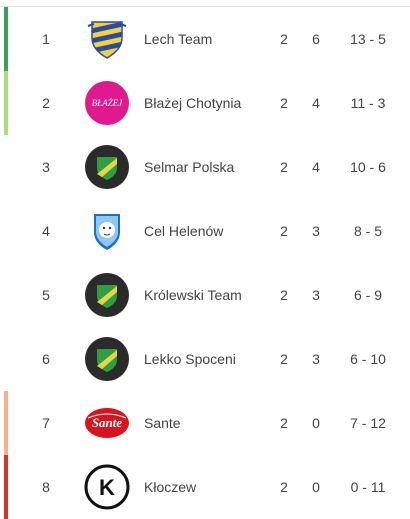 The width and height of the screenshot is (410, 519). I want to click on table-row: 1 Lech Team 2 6 13 - 5, so click(205, 39).